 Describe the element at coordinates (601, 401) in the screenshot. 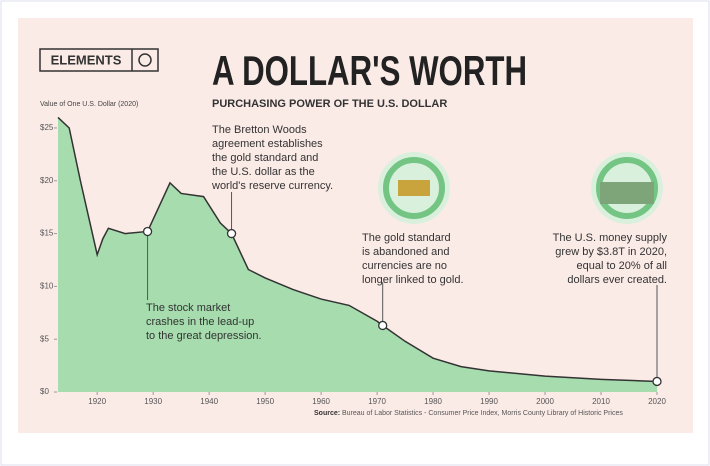

I see `x-tick-label: 2010` at that location.